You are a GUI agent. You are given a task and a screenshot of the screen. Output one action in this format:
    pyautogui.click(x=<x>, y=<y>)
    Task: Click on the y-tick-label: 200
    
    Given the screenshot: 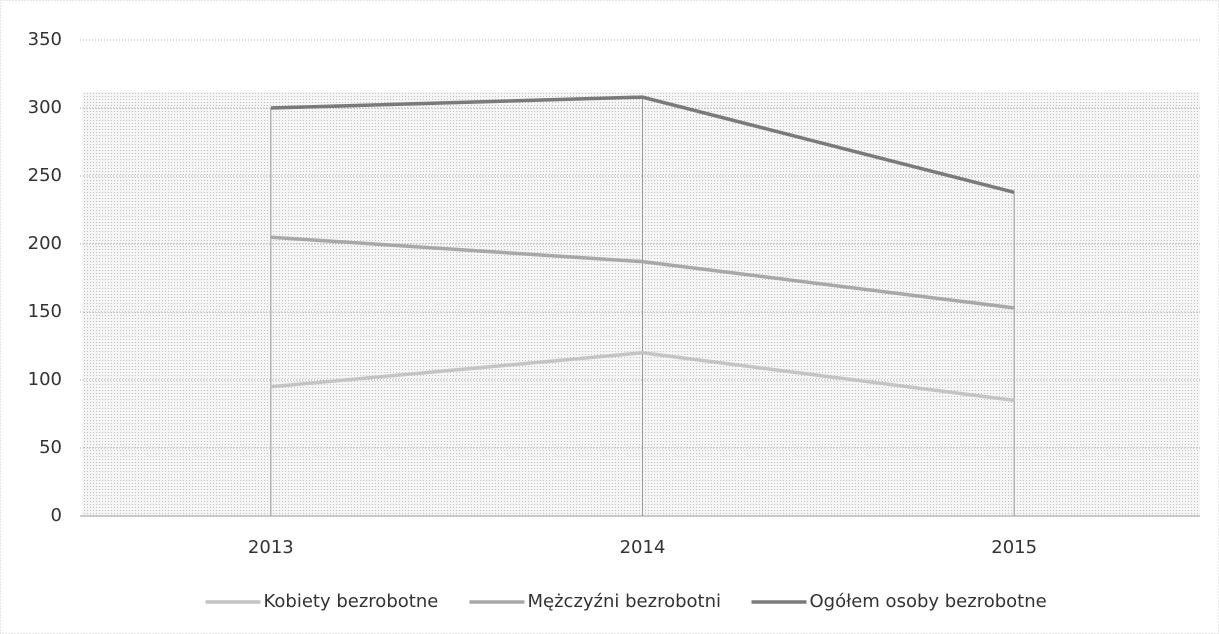 What is the action you would take?
    pyautogui.click(x=45, y=243)
    